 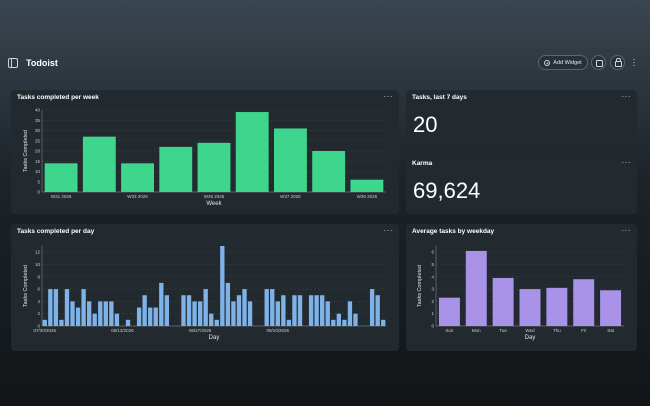 I want to click on plus-circle-icon: +, so click(x=547, y=63).